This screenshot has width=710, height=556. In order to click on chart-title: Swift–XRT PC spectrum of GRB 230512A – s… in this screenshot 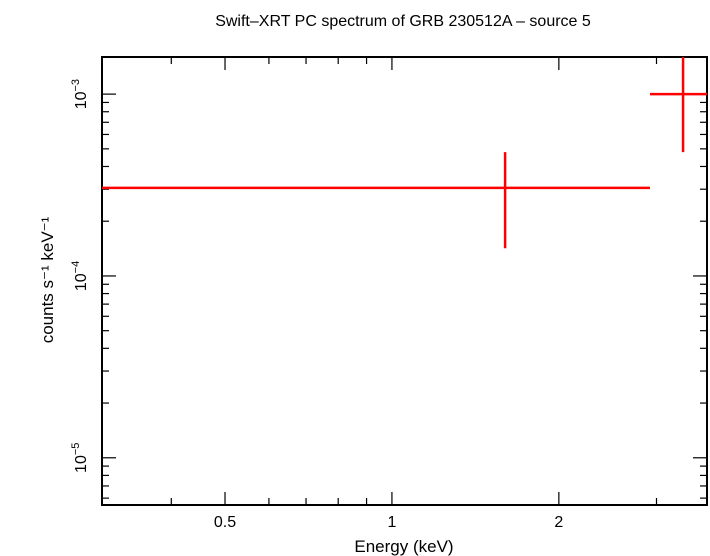, I will do `click(403, 21)`.